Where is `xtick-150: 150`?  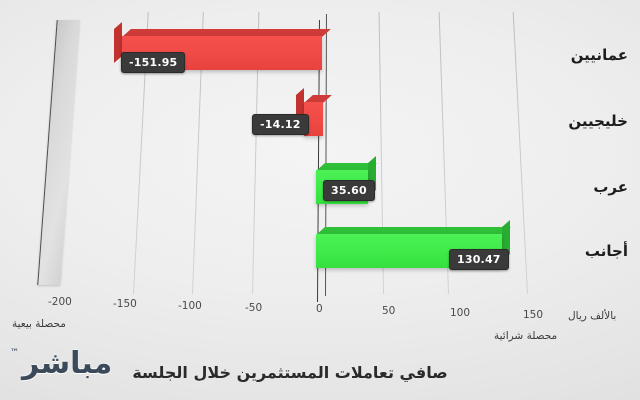 xtick-150: 150 is located at coordinates (533, 315).